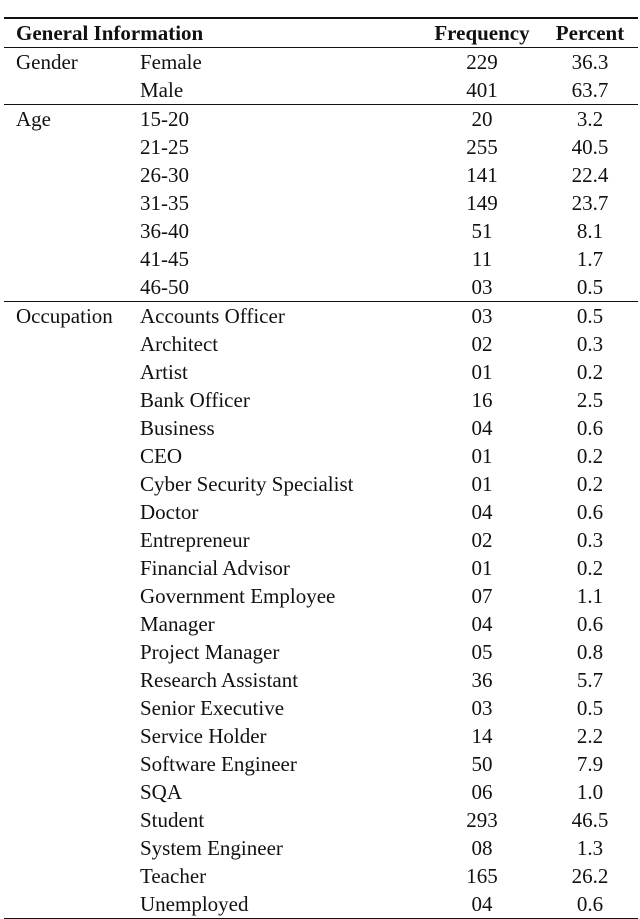 The image size is (640, 919). Describe the element at coordinates (482, 876) in the screenshot. I see `frequency-cell: 165` at that location.